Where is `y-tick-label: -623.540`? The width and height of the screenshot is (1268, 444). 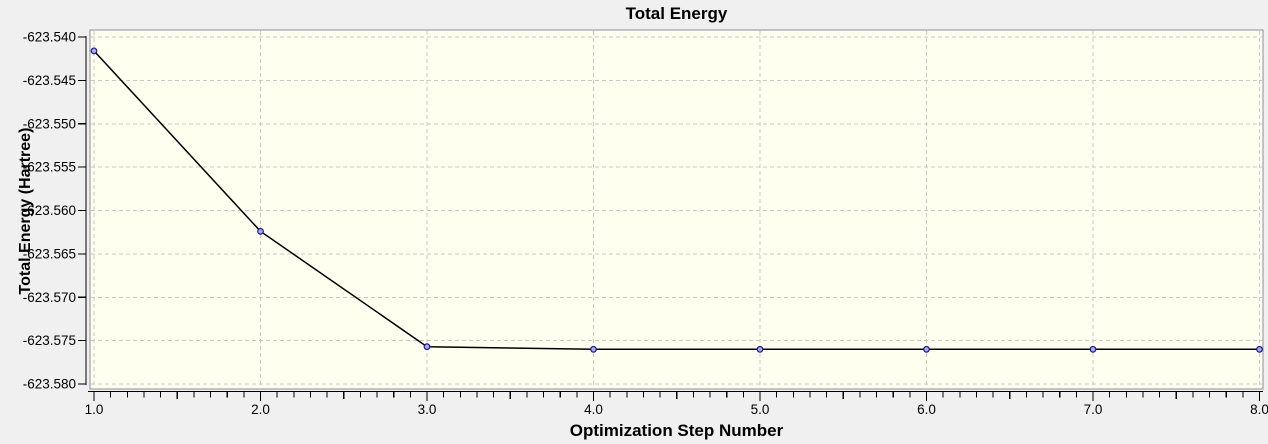
y-tick-label: -623.540 is located at coordinates (49, 37).